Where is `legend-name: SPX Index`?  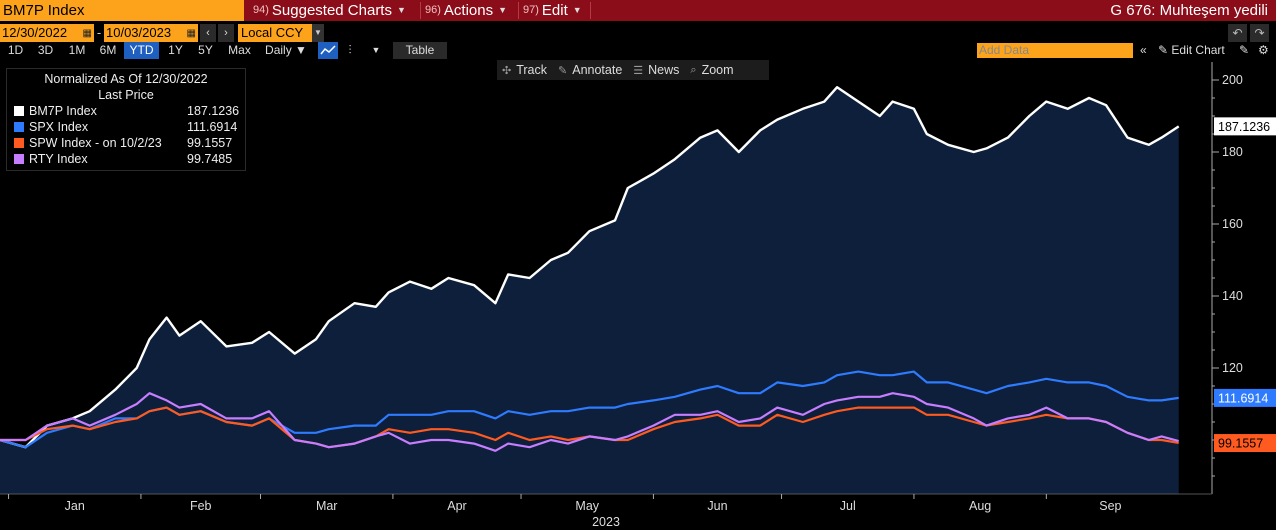 legend-name: SPX Index is located at coordinates (59, 127).